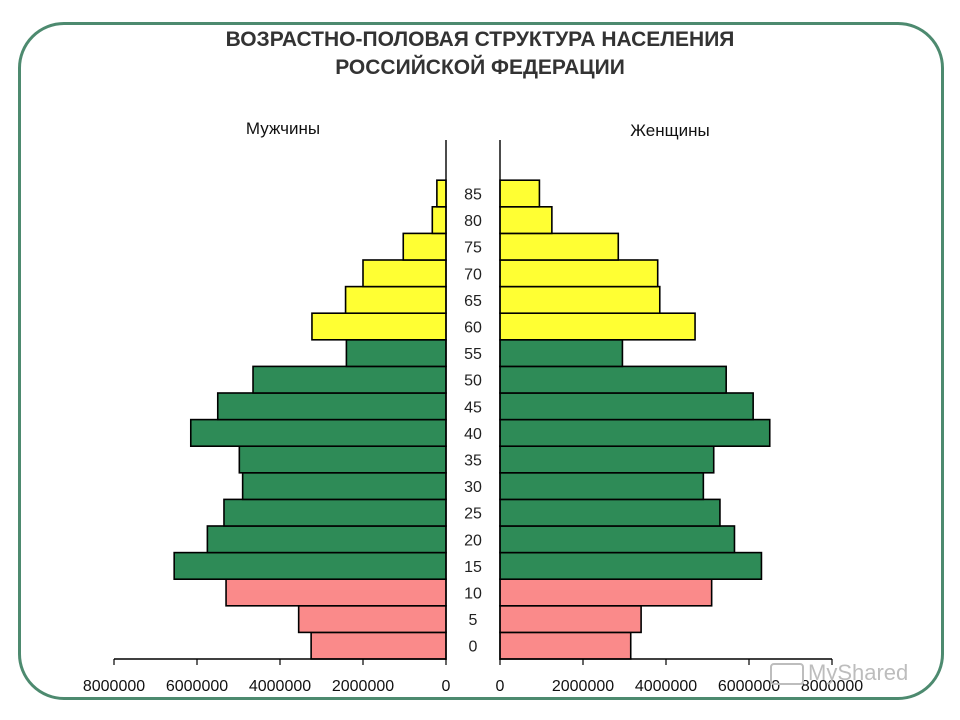 This screenshot has width=960, height=720. I want to click on chart-title-line-1: ВОЗРАСТНО-ПОЛОВАЯ СТРУКТУРА НАСЕЛЕНИЯ, so click(480, 39).